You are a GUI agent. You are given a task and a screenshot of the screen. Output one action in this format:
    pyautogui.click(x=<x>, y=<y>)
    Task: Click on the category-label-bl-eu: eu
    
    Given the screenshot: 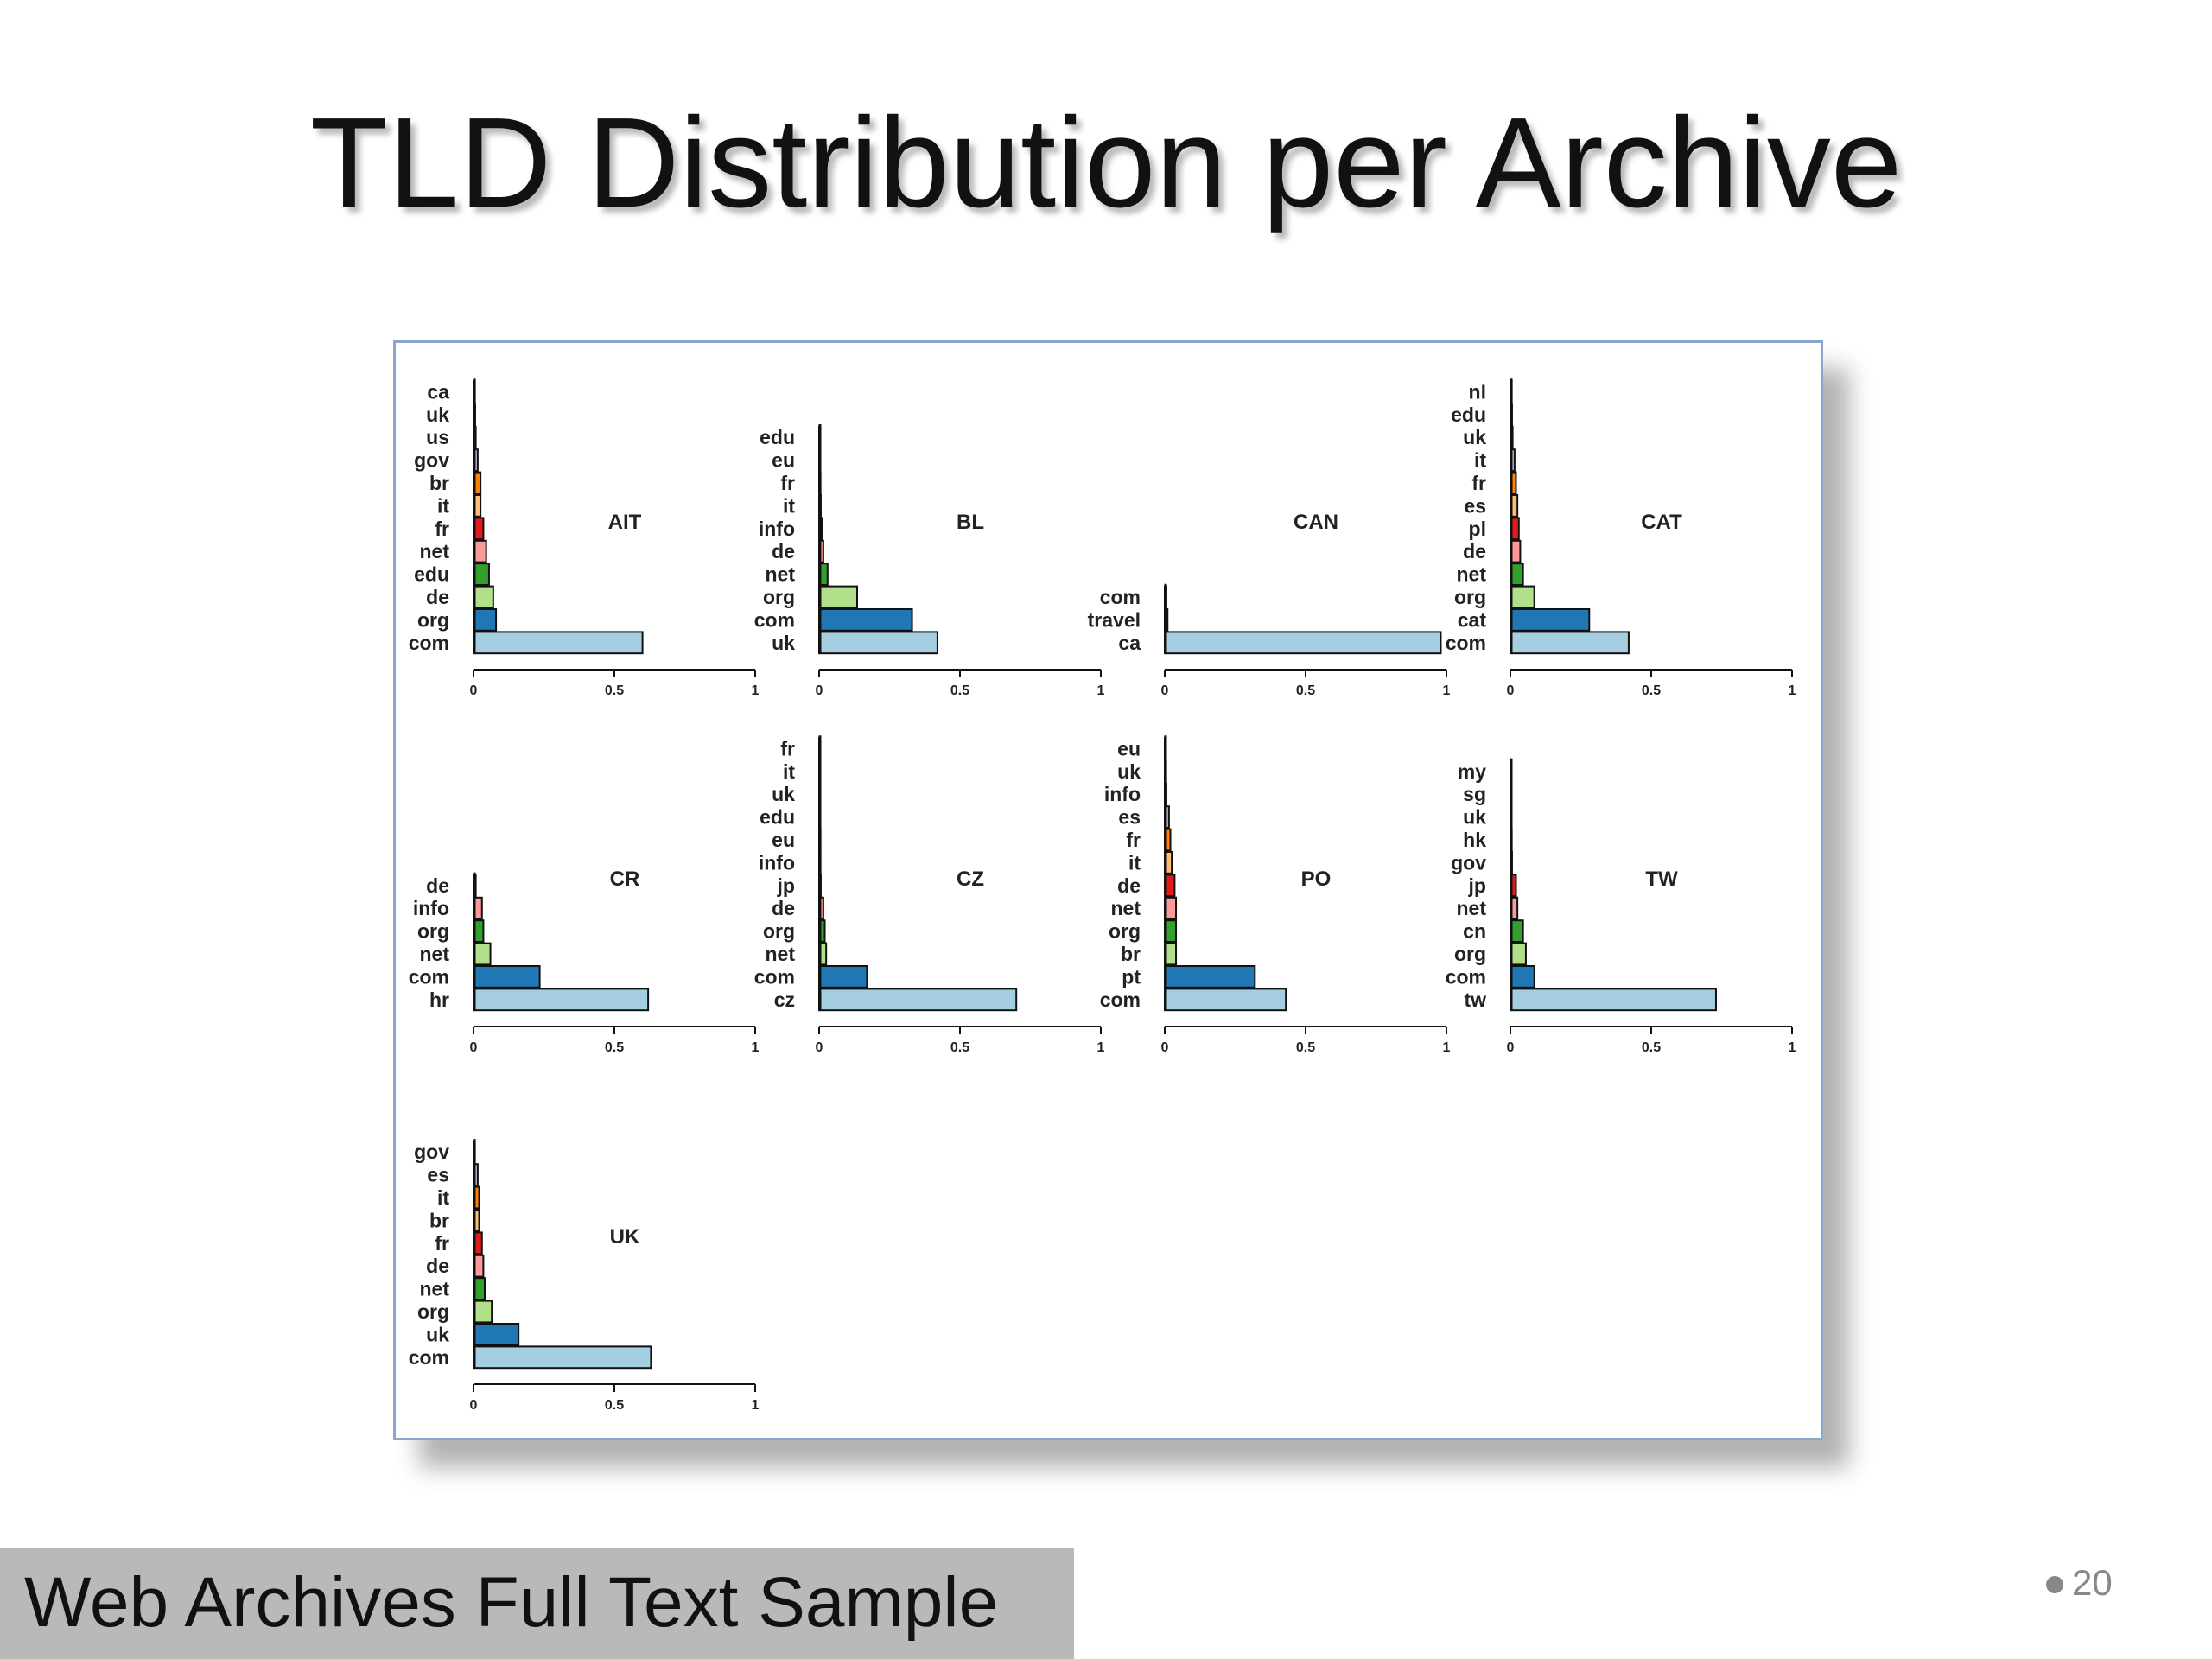 What is the action you would take?
    pyautogui.click(x=783, y=460)
    